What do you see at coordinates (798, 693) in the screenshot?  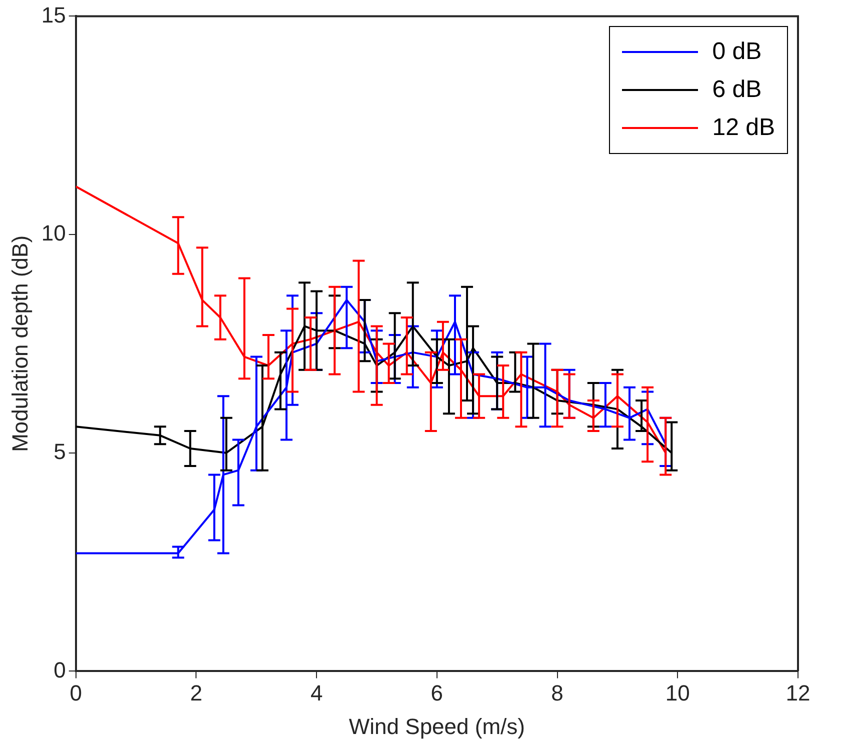 I see `x-tick-label: 12` at bounding box center [798, 693].